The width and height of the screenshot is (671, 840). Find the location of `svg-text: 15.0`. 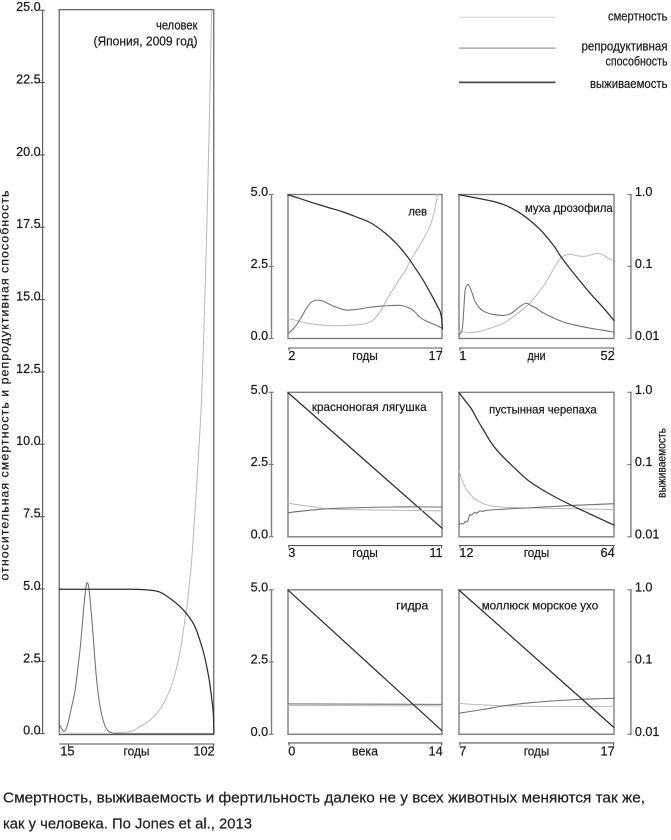

svg-text: 15.0 is located at coordinates (28, 297).